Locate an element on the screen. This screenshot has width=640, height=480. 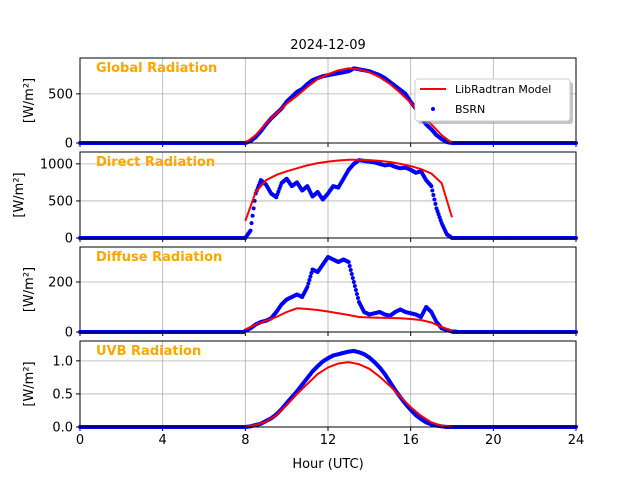
panel-label: Direct Radiation is located at coordinates (155, 162).